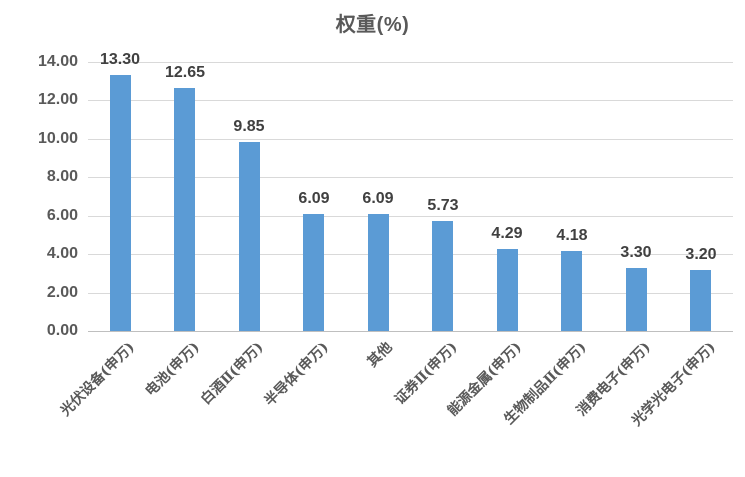 This screenshot has height=477, width=745. I want to click on bar-value-label: 5.73, so click(443, 205).